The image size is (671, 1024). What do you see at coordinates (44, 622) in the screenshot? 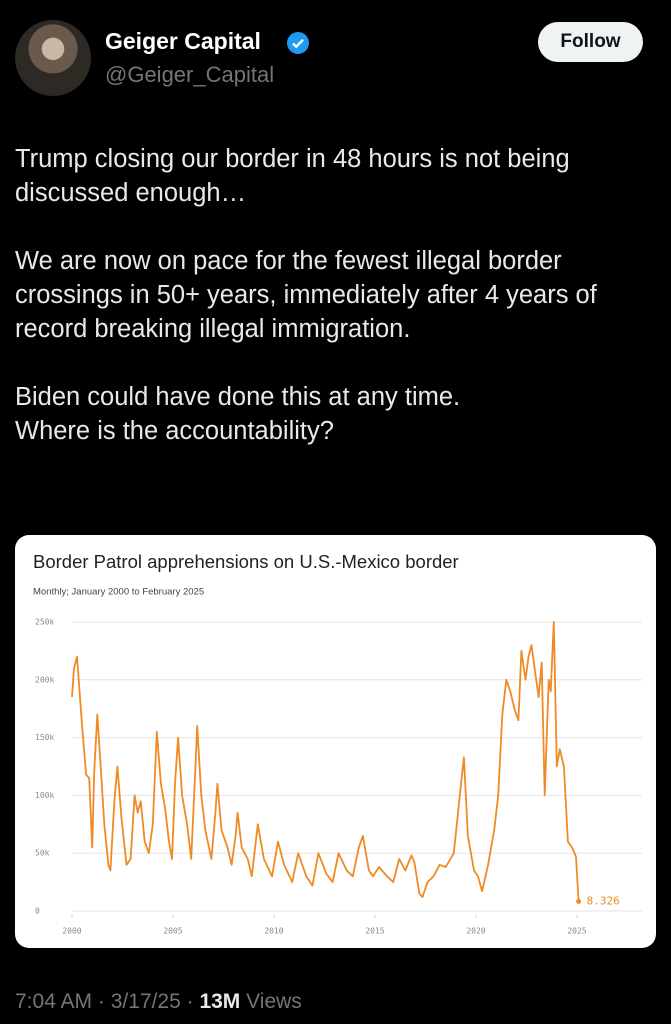
I see `y-tick-label: 250k` at bounding box center [44, 622].